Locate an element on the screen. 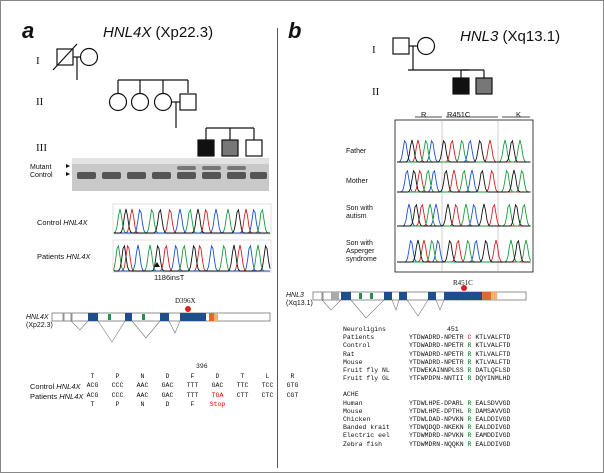 The image size is (604, 473). gel-labels: Mutant Control is located at coordinates (41, 172).